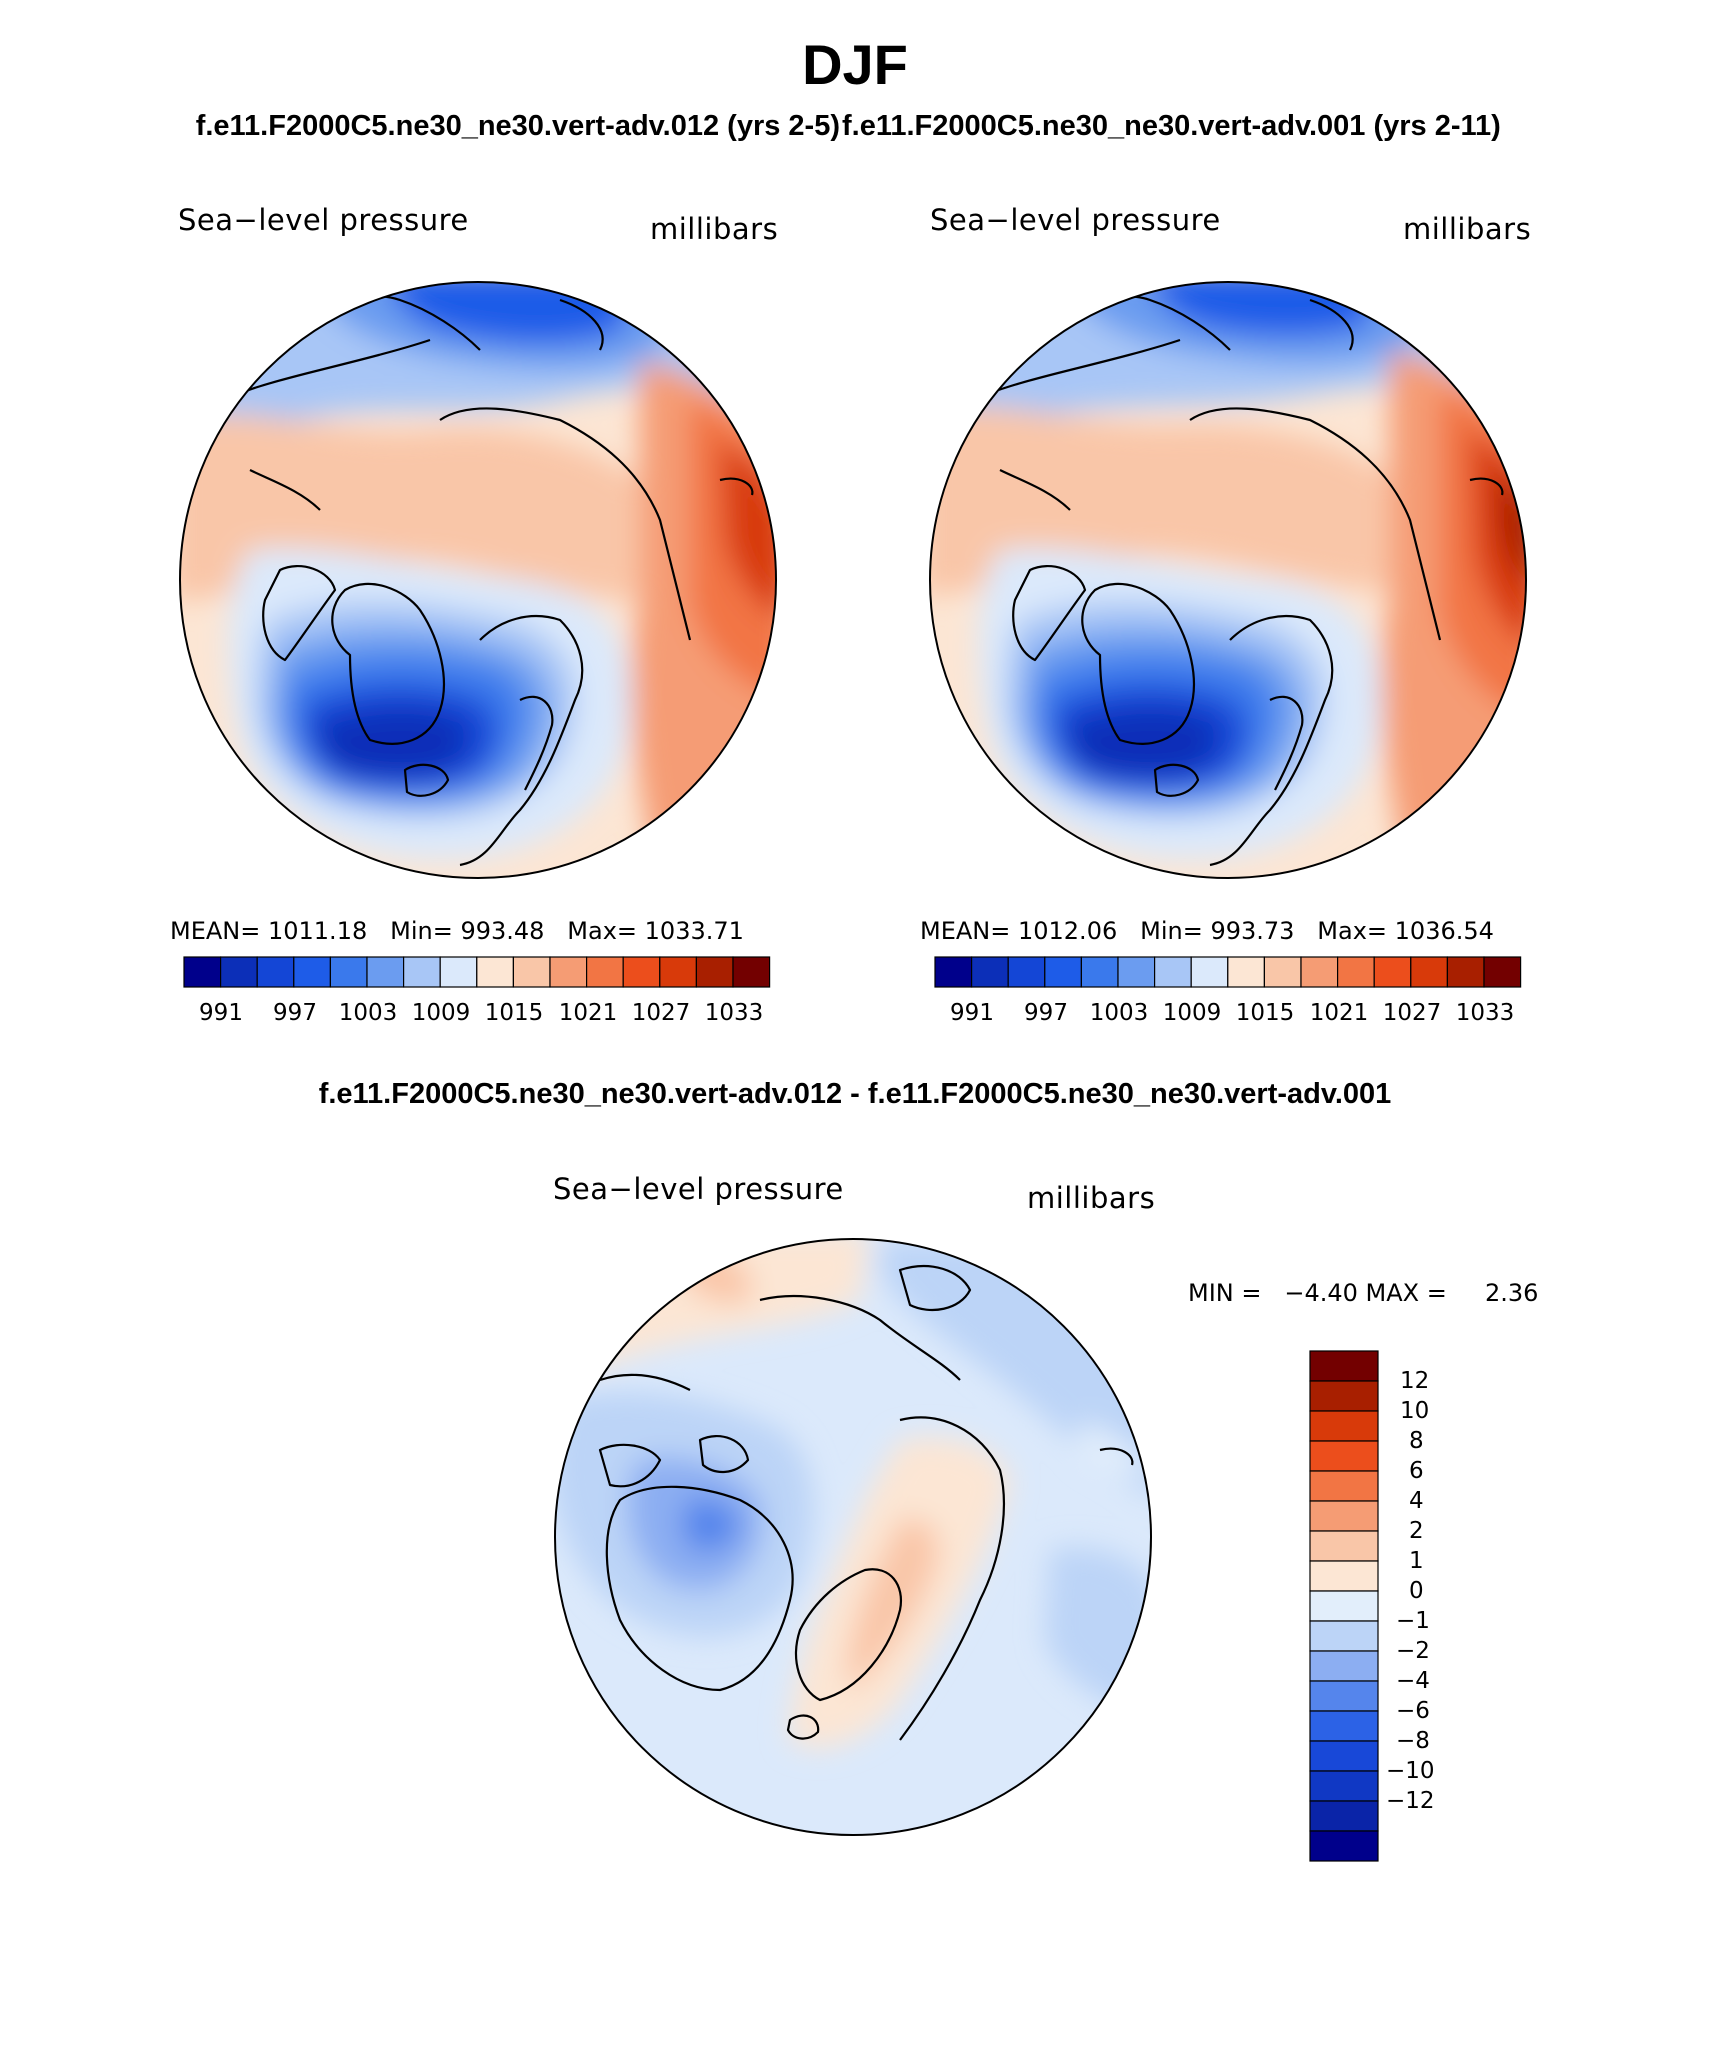  I want to click on cb3-tick: 1, so click(1416, 1561).